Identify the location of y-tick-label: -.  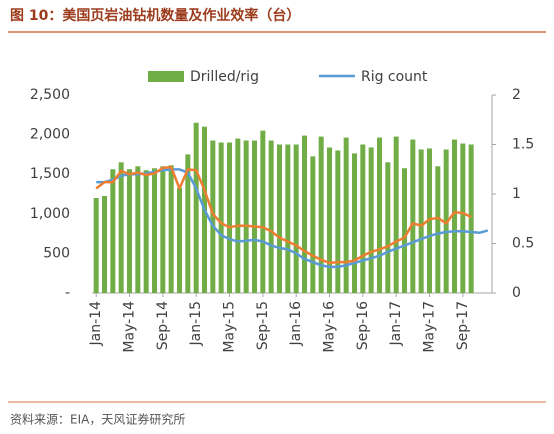
(67, 293).